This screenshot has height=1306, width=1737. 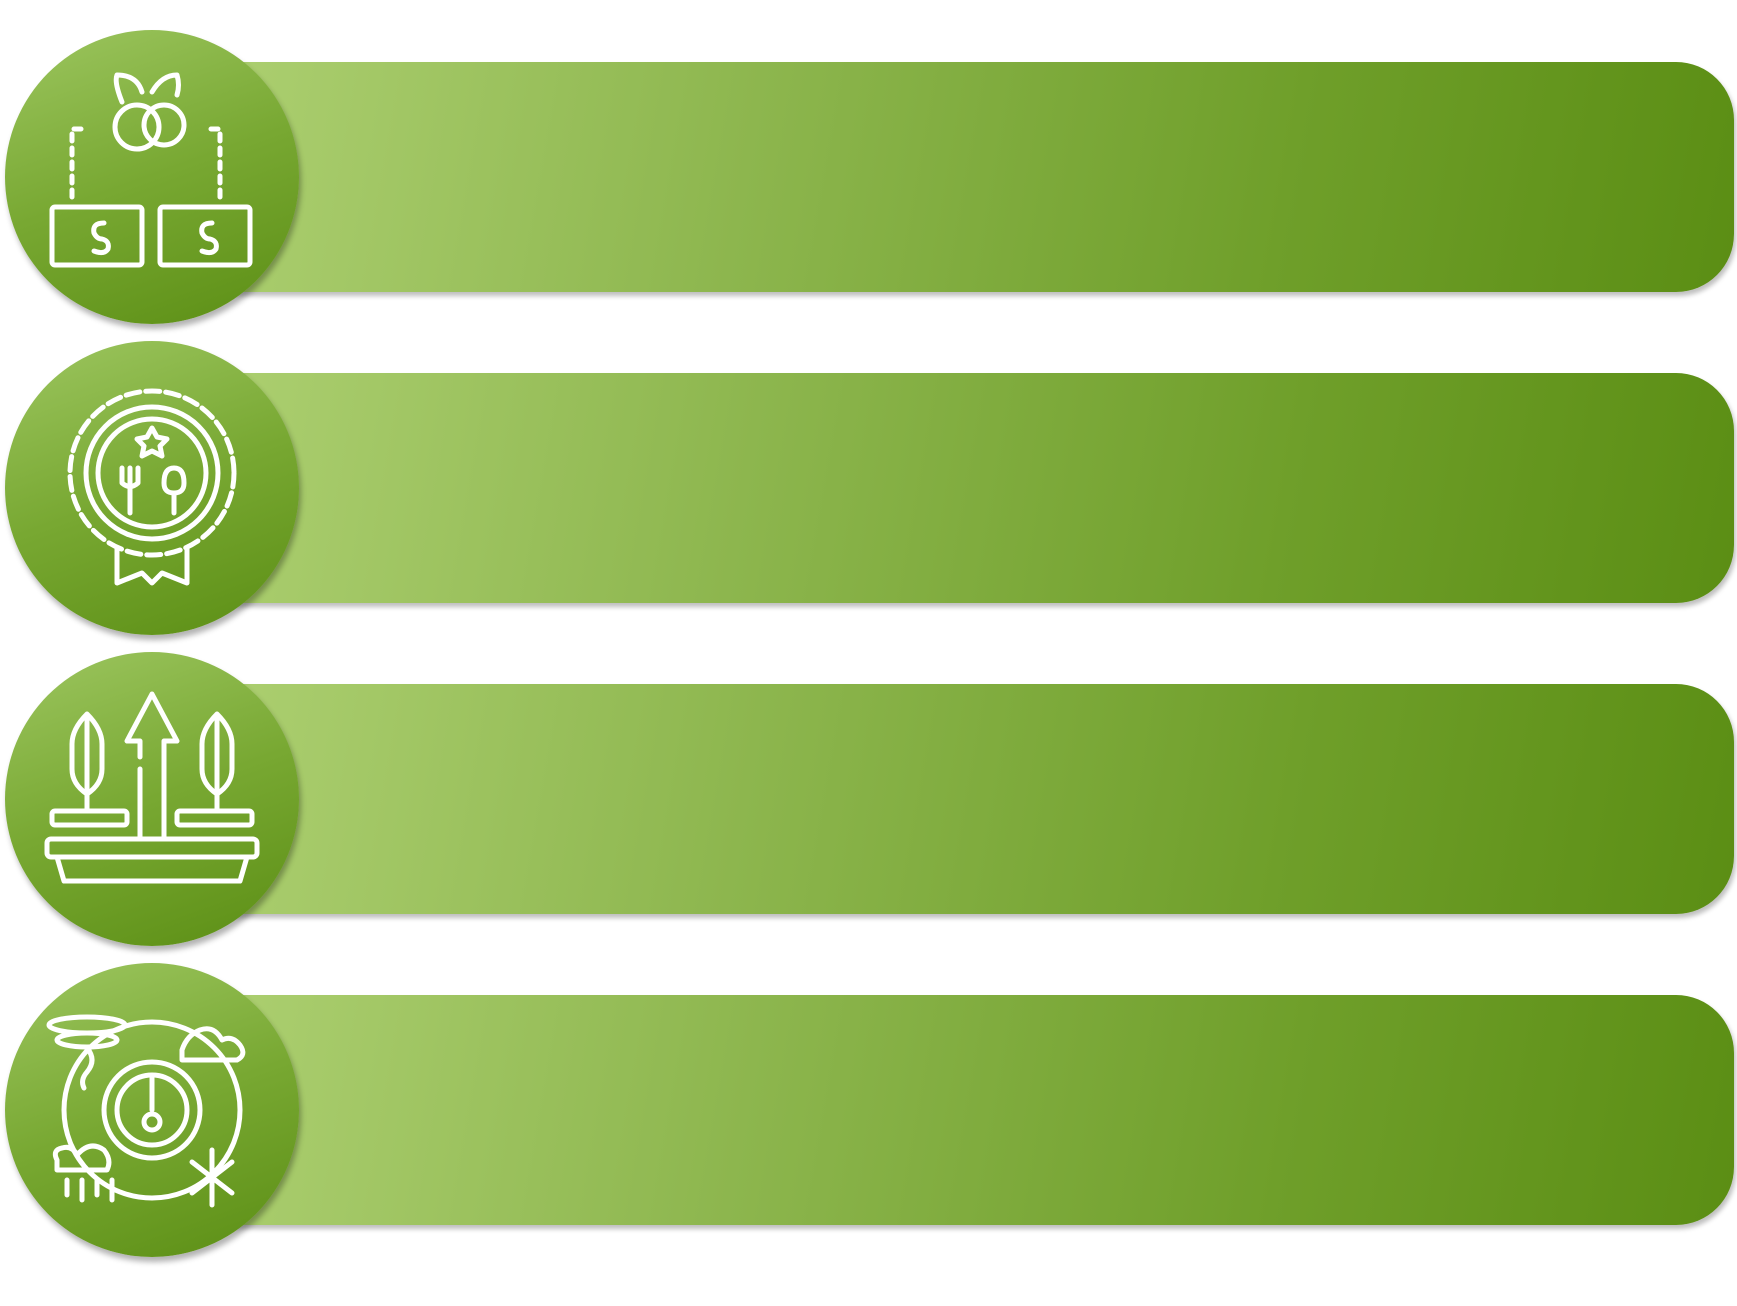 What do you see at coordinates (152, 787) in the screenshot?
I see `plant-growth-icon` at bounding box center [152, 787].